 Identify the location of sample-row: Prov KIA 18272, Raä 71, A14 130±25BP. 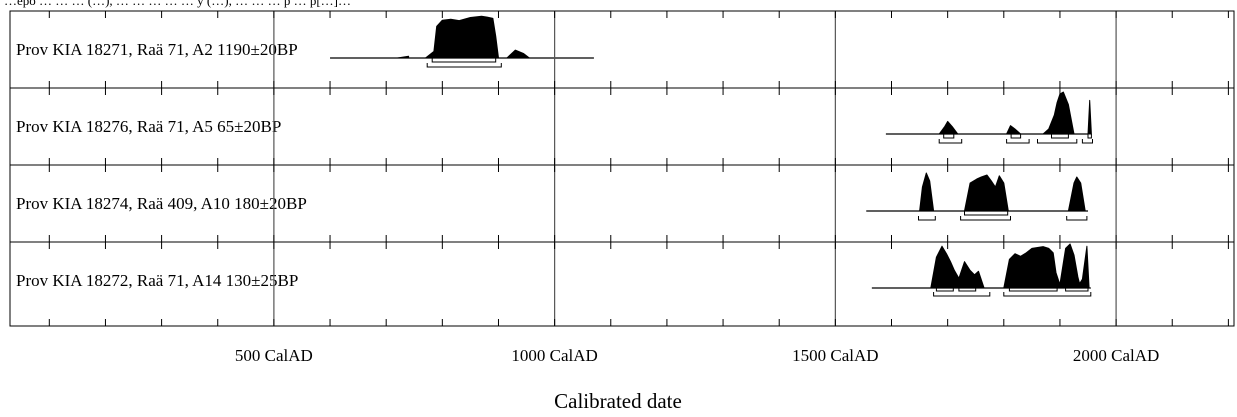
(554, 270).